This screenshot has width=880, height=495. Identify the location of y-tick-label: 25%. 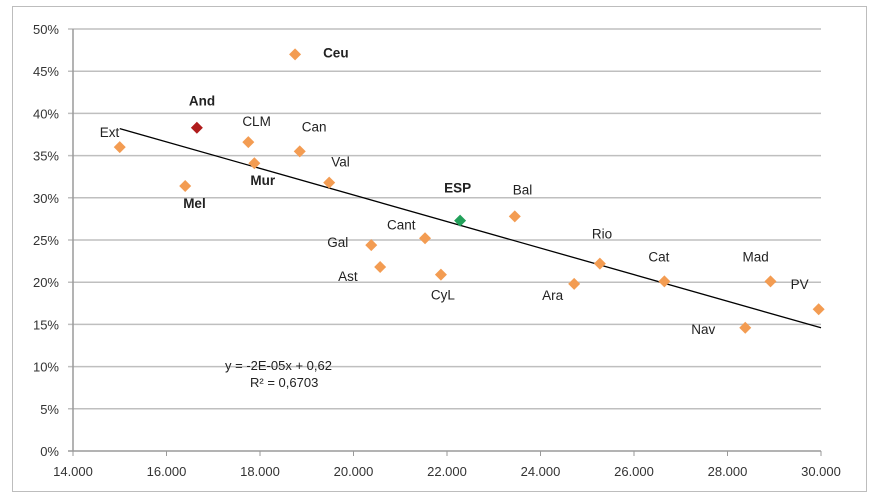
(46, 240).